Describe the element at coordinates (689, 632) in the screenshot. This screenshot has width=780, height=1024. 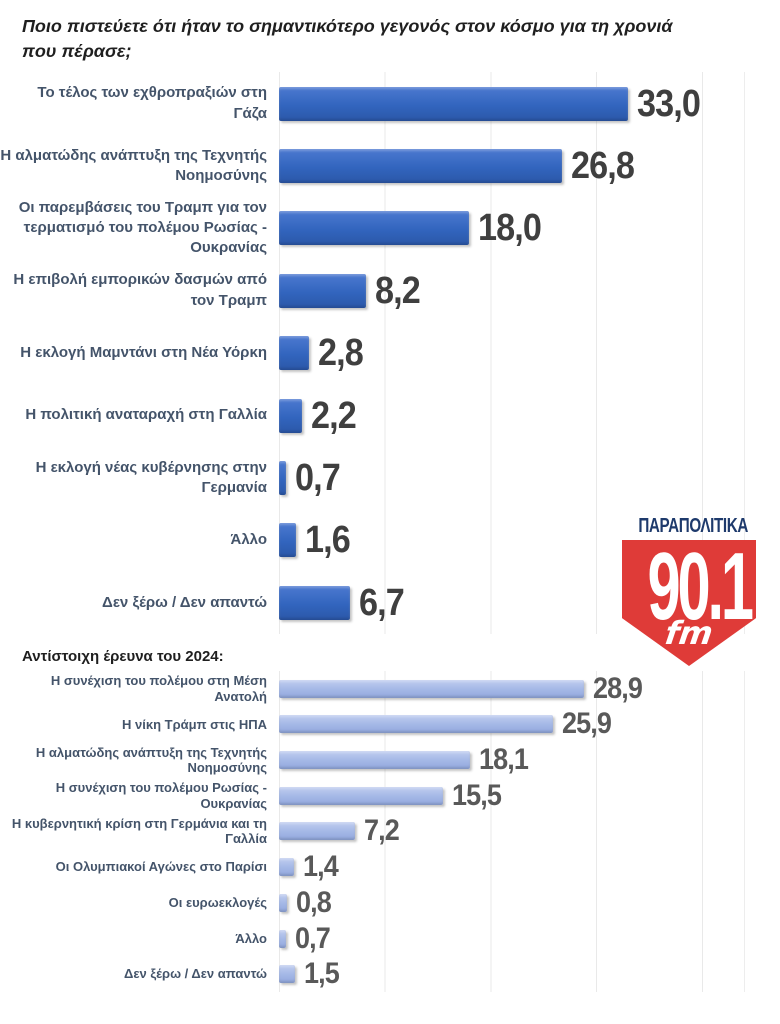
I see `logo-band: fm` at that location.